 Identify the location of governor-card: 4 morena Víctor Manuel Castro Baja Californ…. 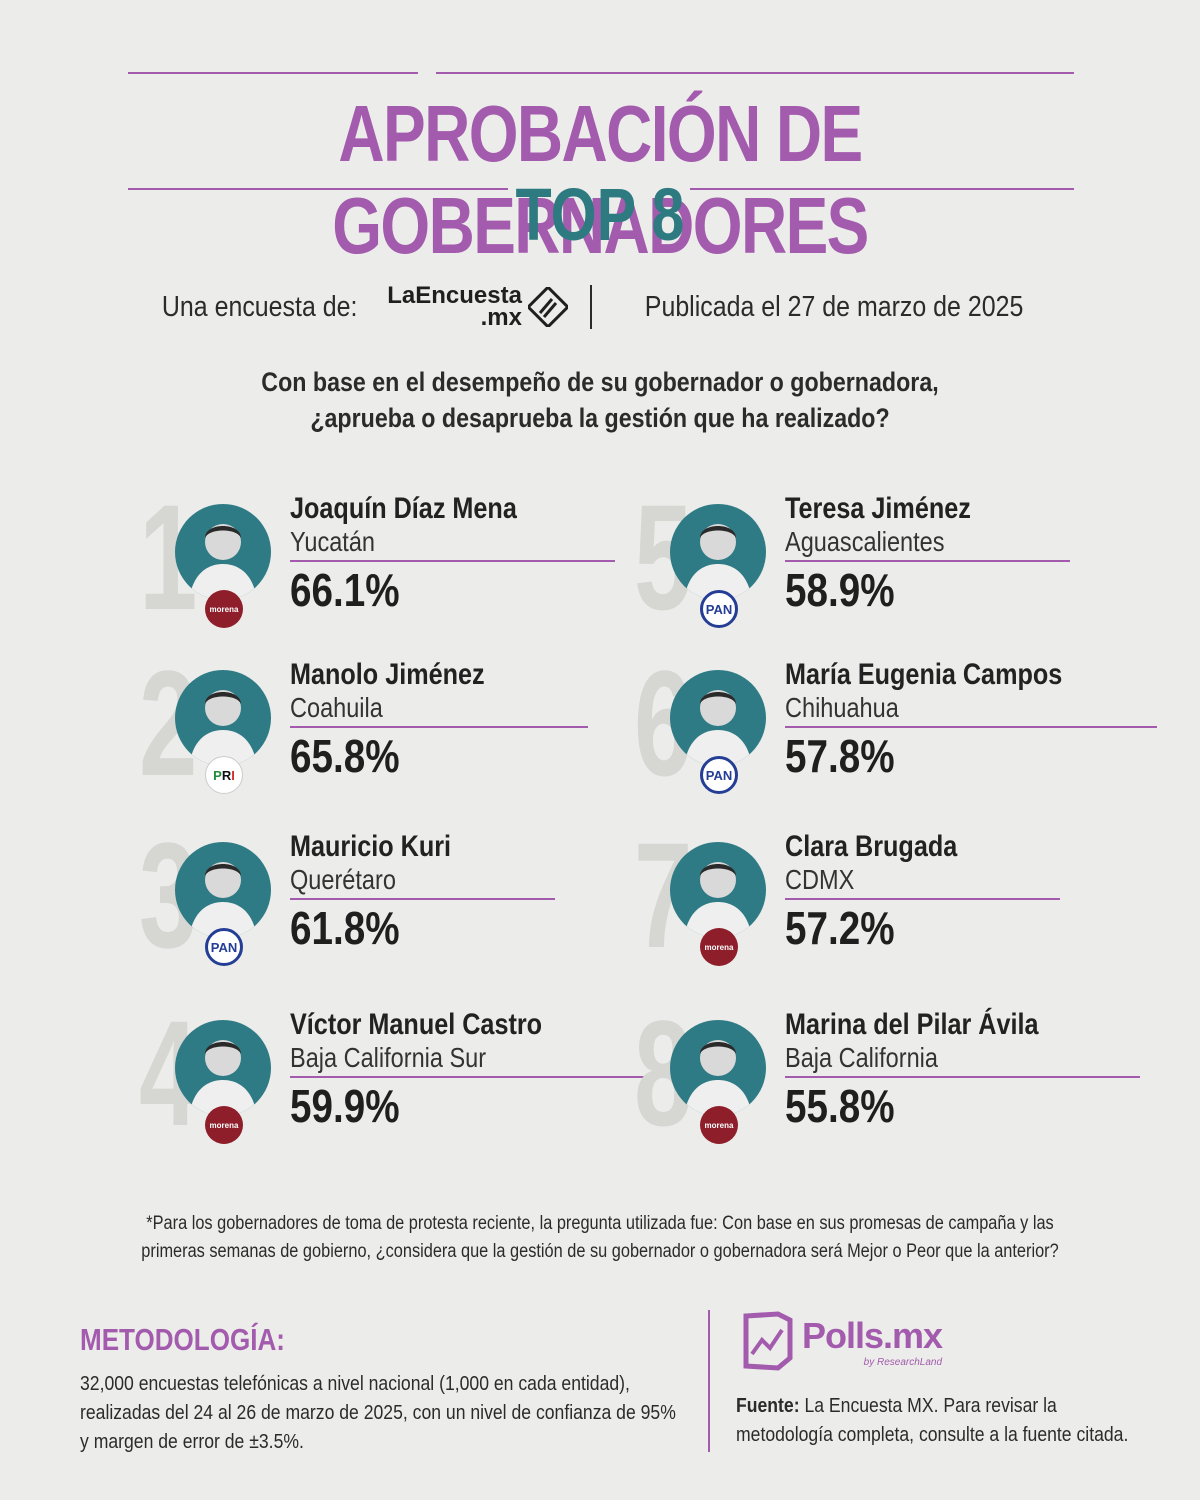
(397, 1078).